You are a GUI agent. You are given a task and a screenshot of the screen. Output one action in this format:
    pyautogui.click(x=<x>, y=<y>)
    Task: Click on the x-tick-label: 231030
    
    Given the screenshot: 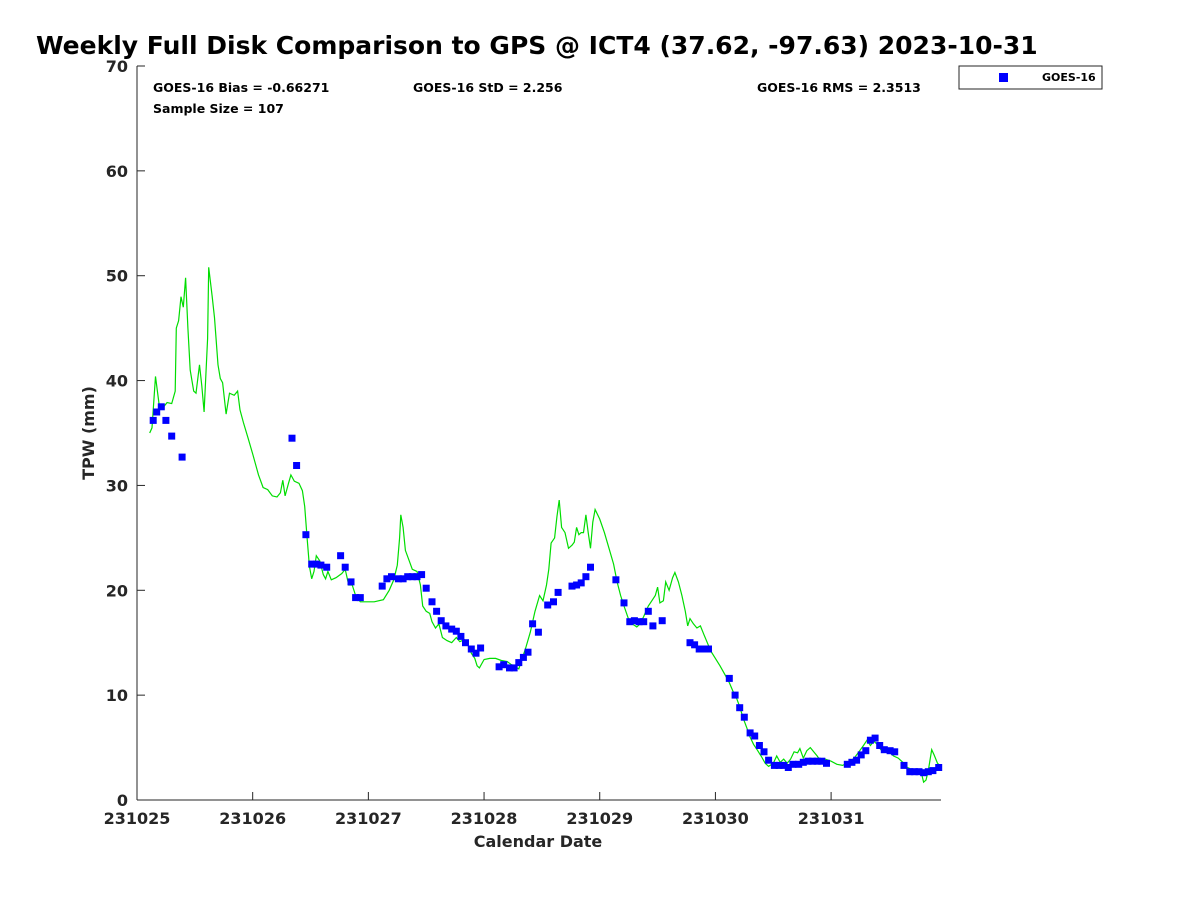 What is the action you would take?
    pyautogui.click(x=715, y=818)
    